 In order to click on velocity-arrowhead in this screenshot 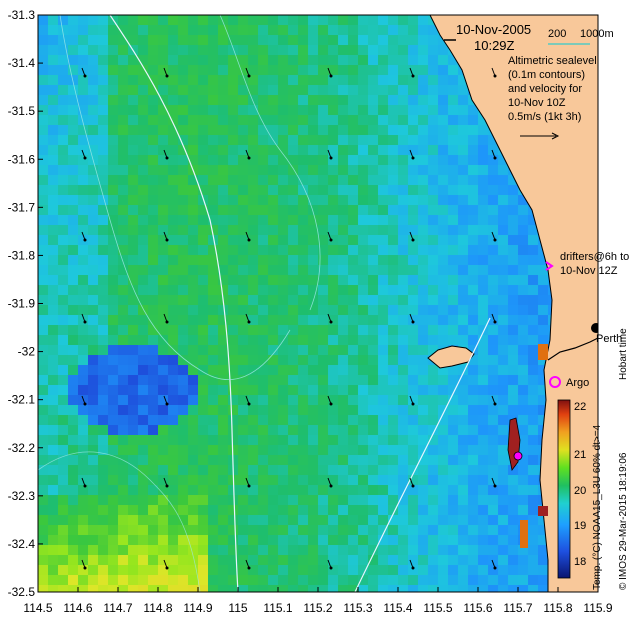, I will do `click(85, 158)`.